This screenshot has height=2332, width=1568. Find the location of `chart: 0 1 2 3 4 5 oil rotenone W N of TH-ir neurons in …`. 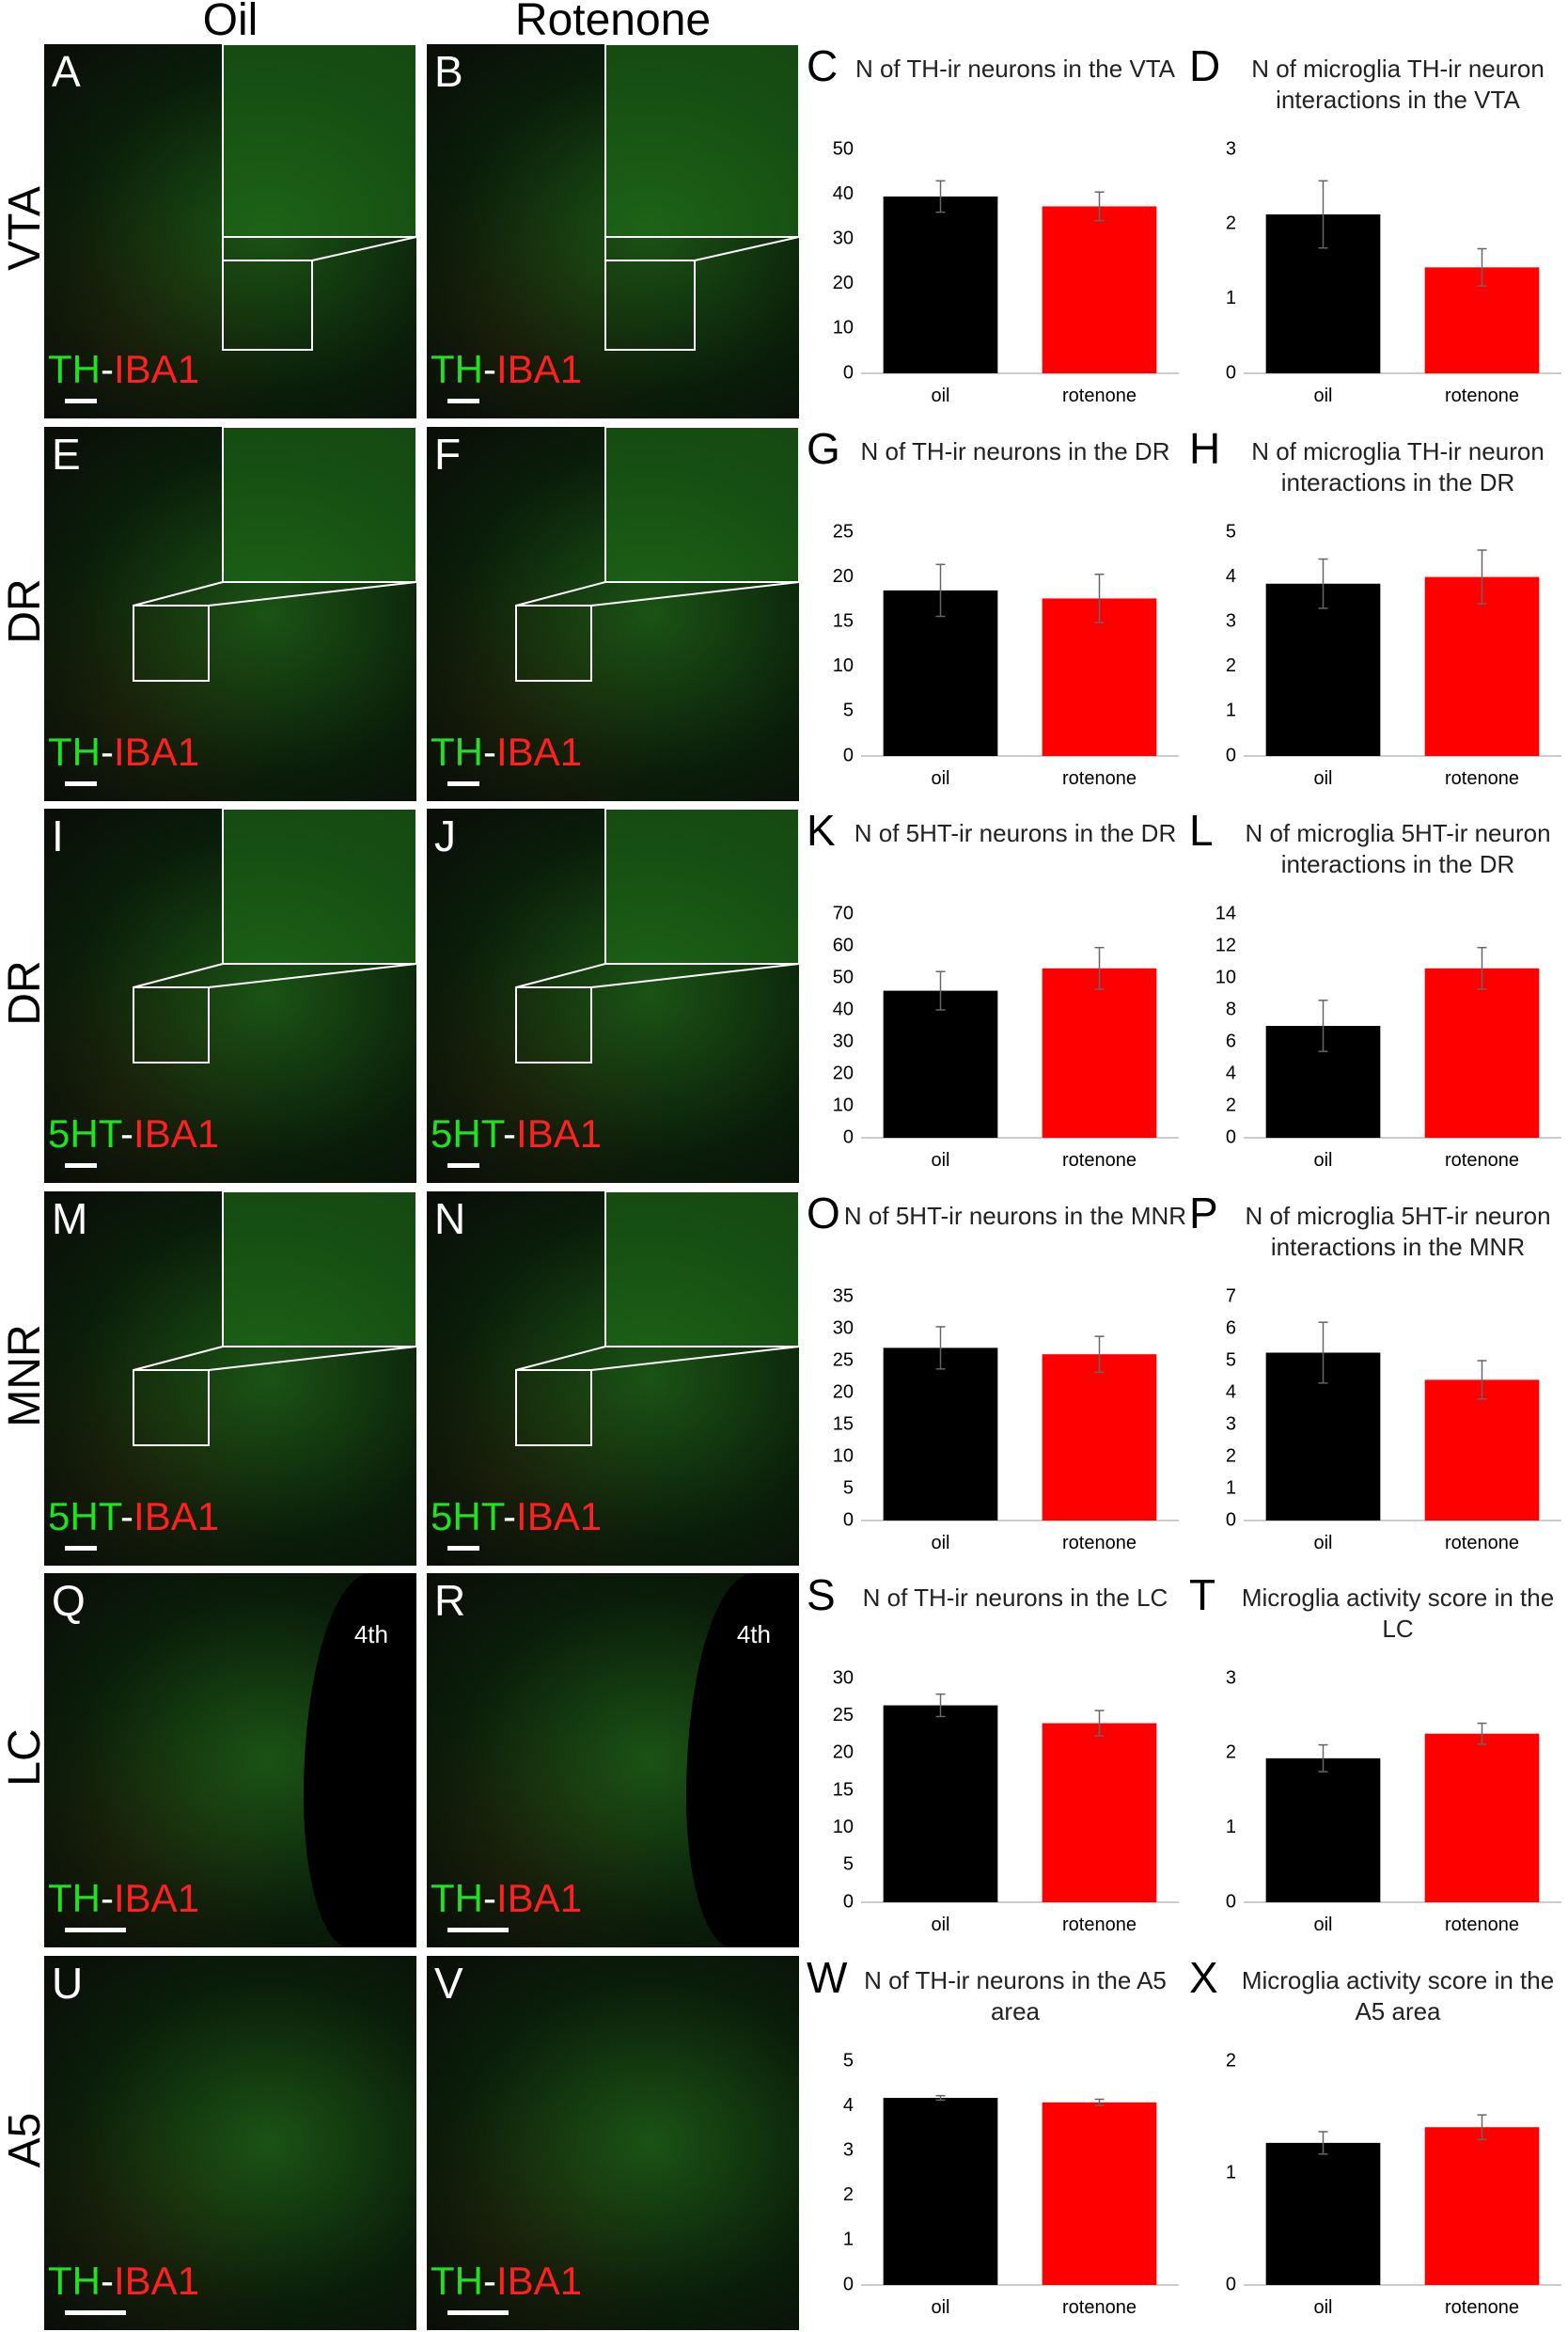

chart: 0 1 2 3 4 5 oil rotenone W N of TH-ir neurons in … is located at coordinates (994, 2142).